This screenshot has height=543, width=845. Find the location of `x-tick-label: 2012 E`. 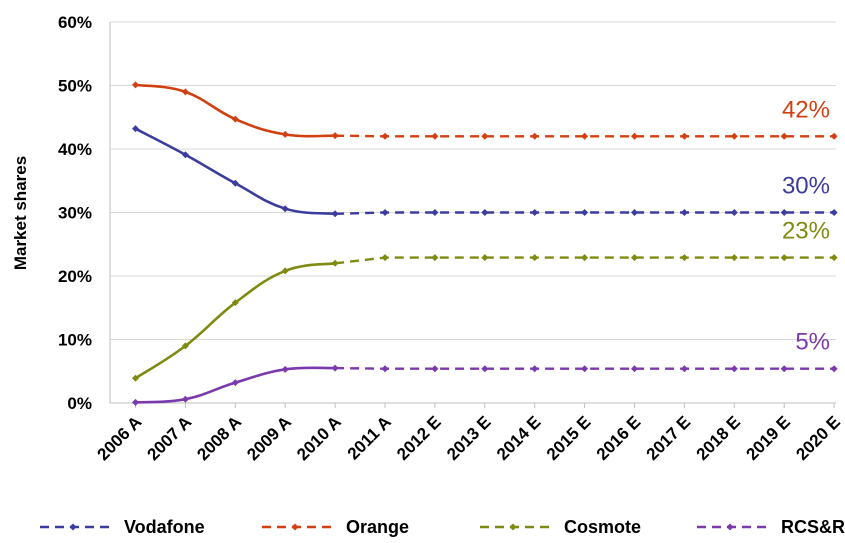

x-tick-label: 2012 E is located at coordinates (419, 438).